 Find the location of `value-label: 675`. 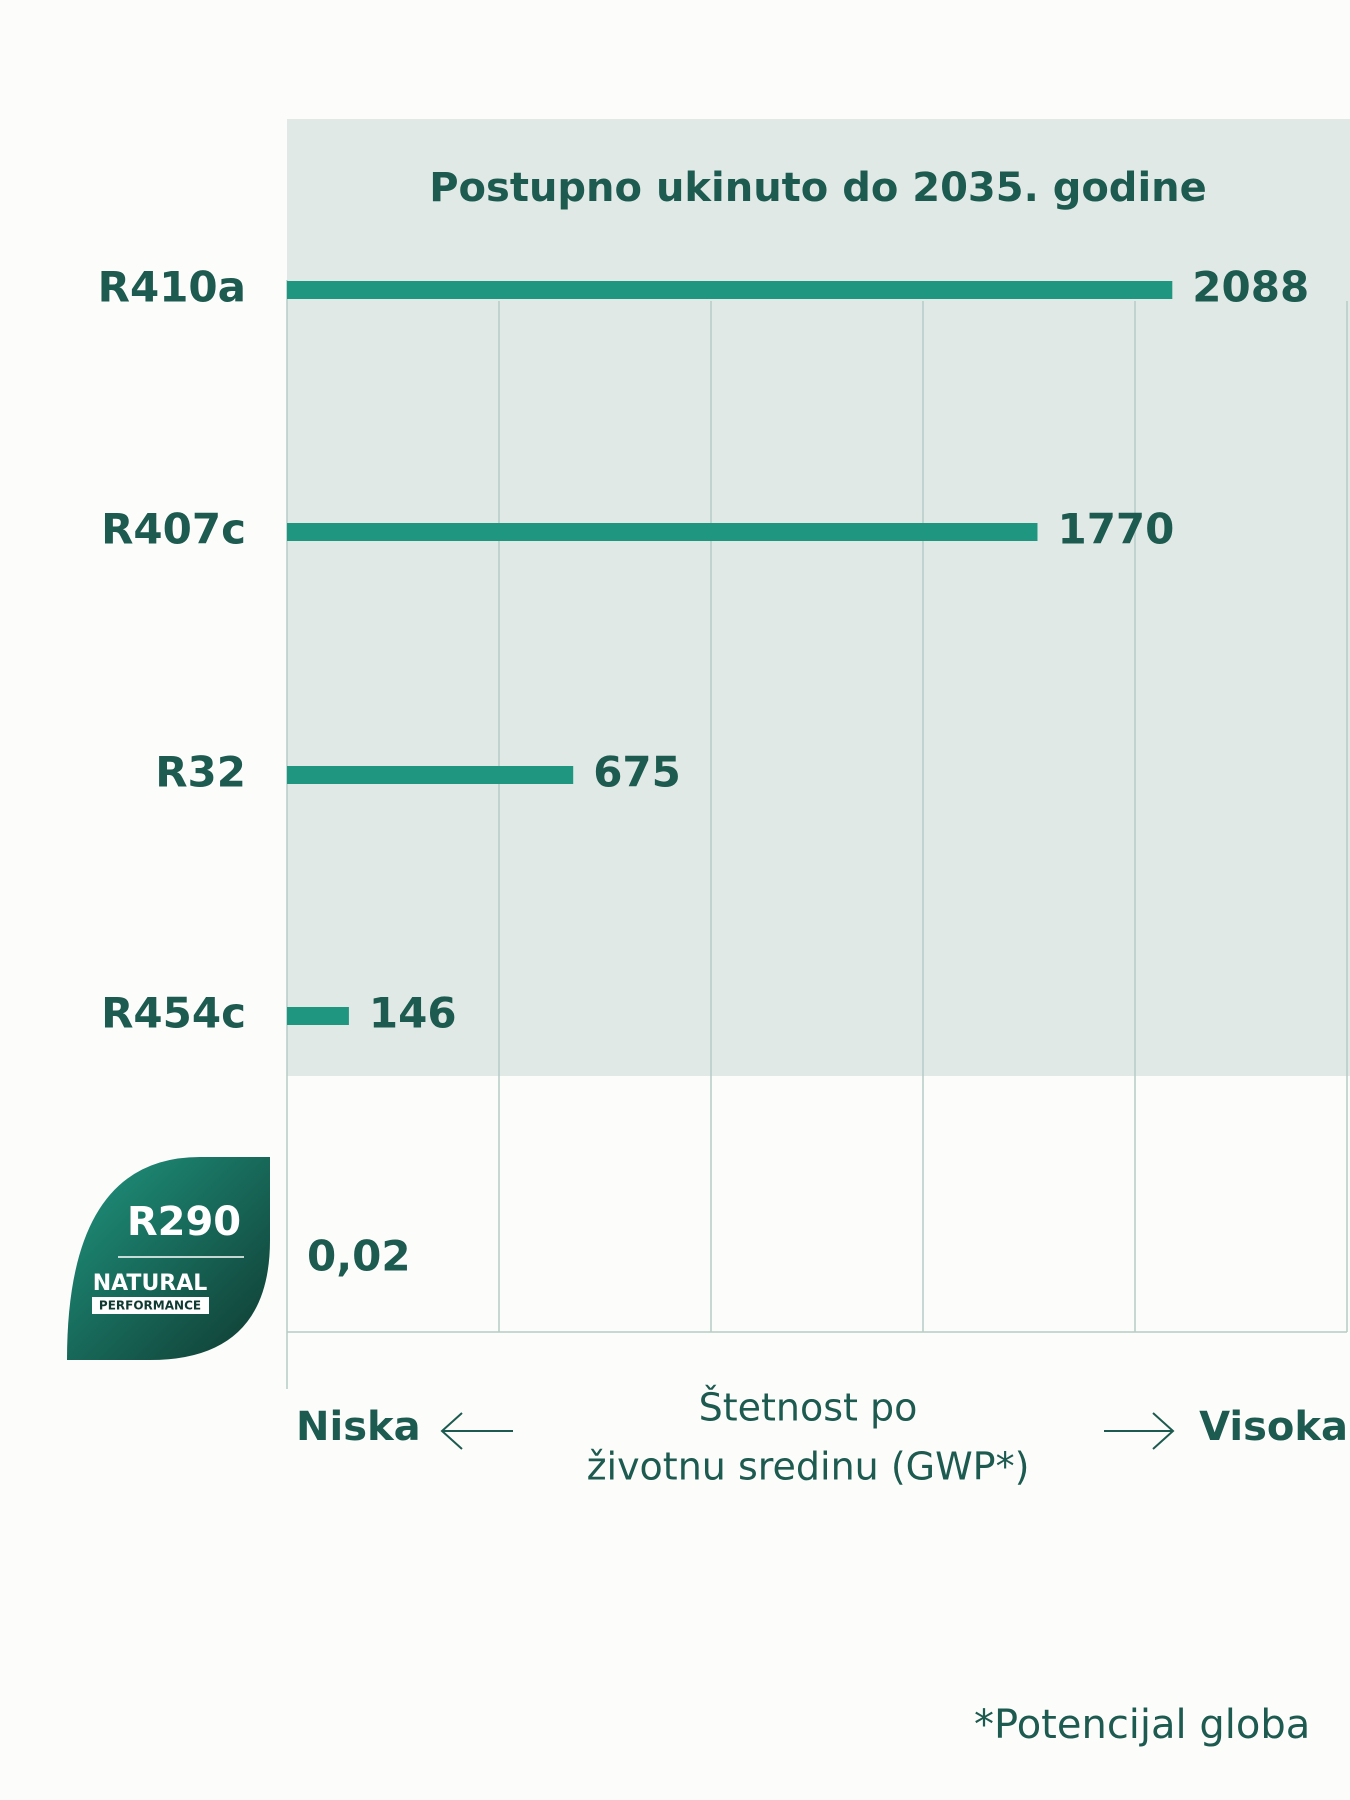

value-label: 675 is located at coordinates (637, 772).